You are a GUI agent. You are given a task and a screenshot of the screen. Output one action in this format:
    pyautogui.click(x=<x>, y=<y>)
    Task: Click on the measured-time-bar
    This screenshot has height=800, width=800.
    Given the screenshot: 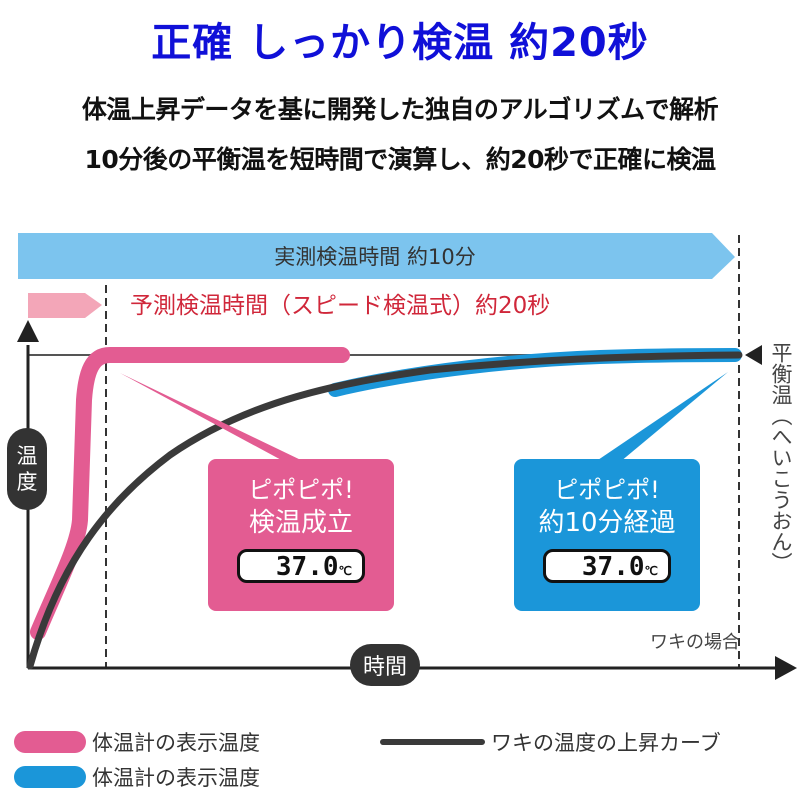 What is the action you would take?
    pyautogui.click(x=376, y=256)
    